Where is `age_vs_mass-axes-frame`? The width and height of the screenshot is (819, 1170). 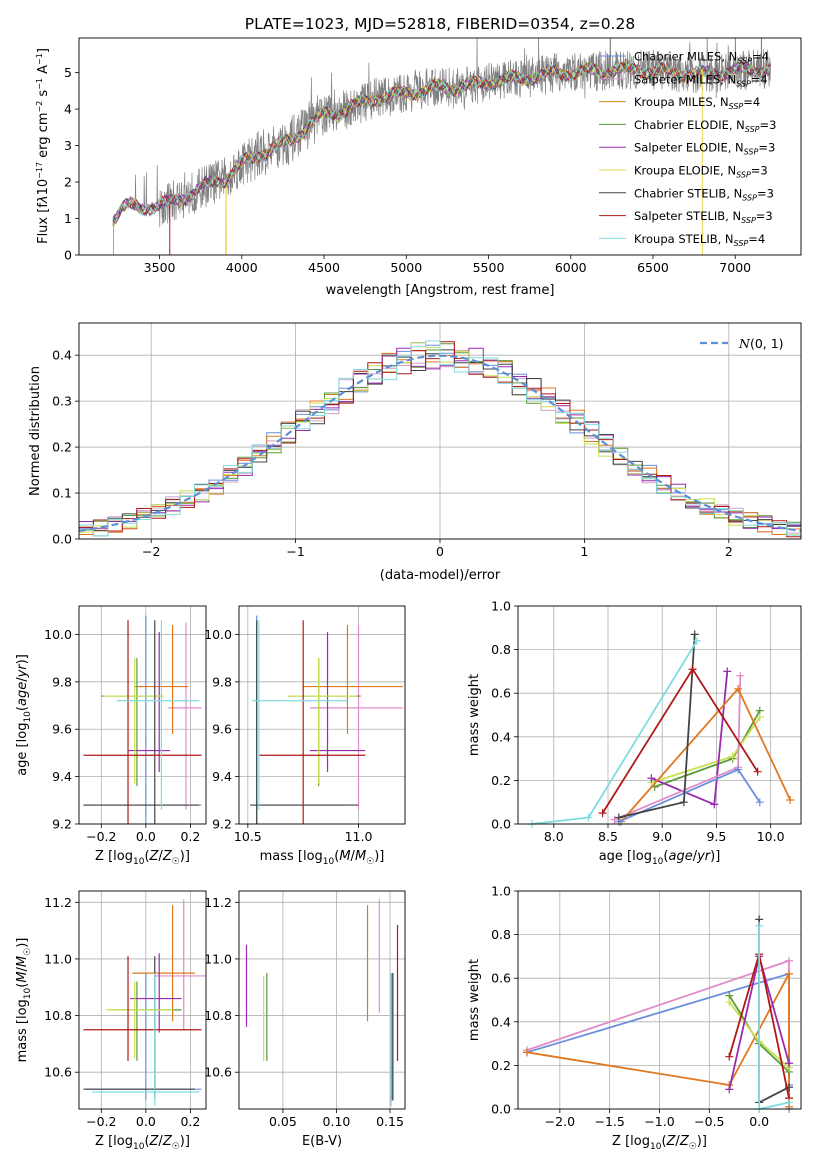
age_vs_mass-axes-frame is located at coordinates (322, 715).